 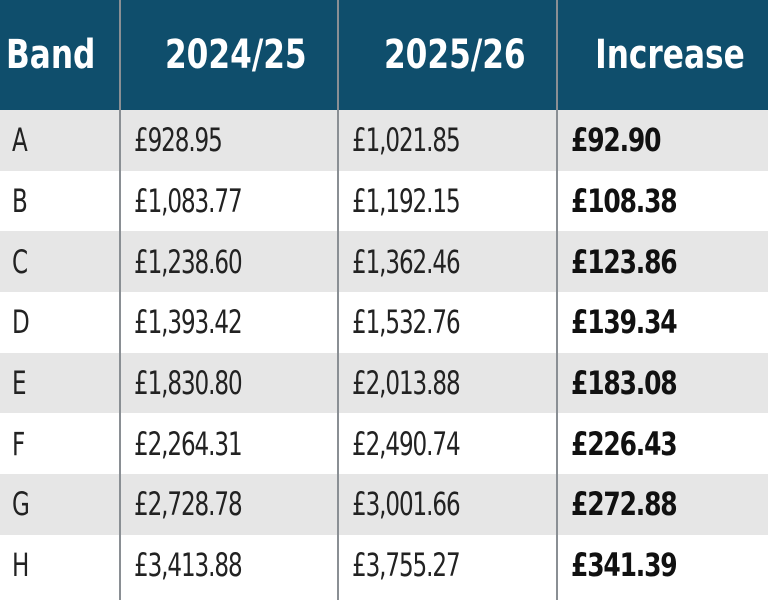 What do you see at coordinates (236, 55) in the screenshot?
I see `header-2024-25: 2024/25` at bounding box center [236, 55].